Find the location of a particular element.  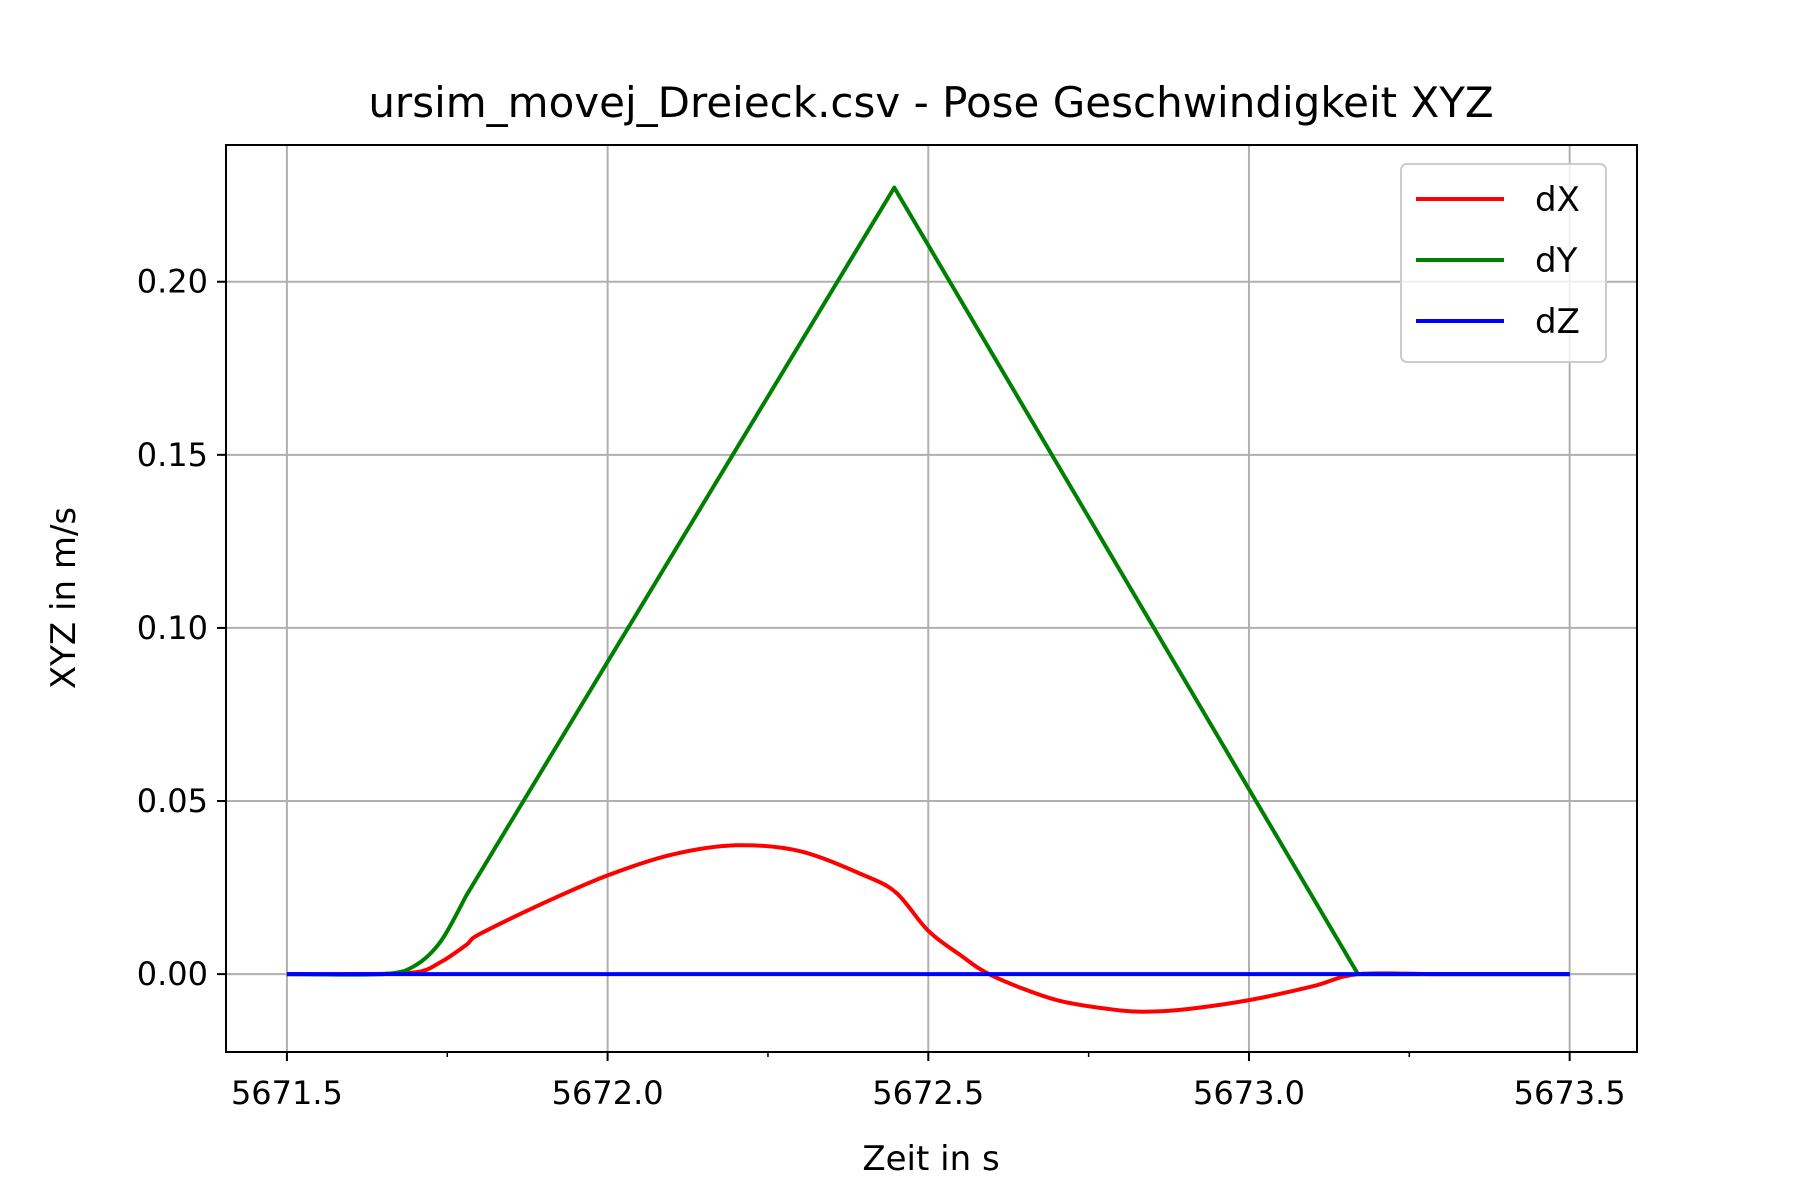

y-tick-label: 0.20 is located at coordinates (172, 282).